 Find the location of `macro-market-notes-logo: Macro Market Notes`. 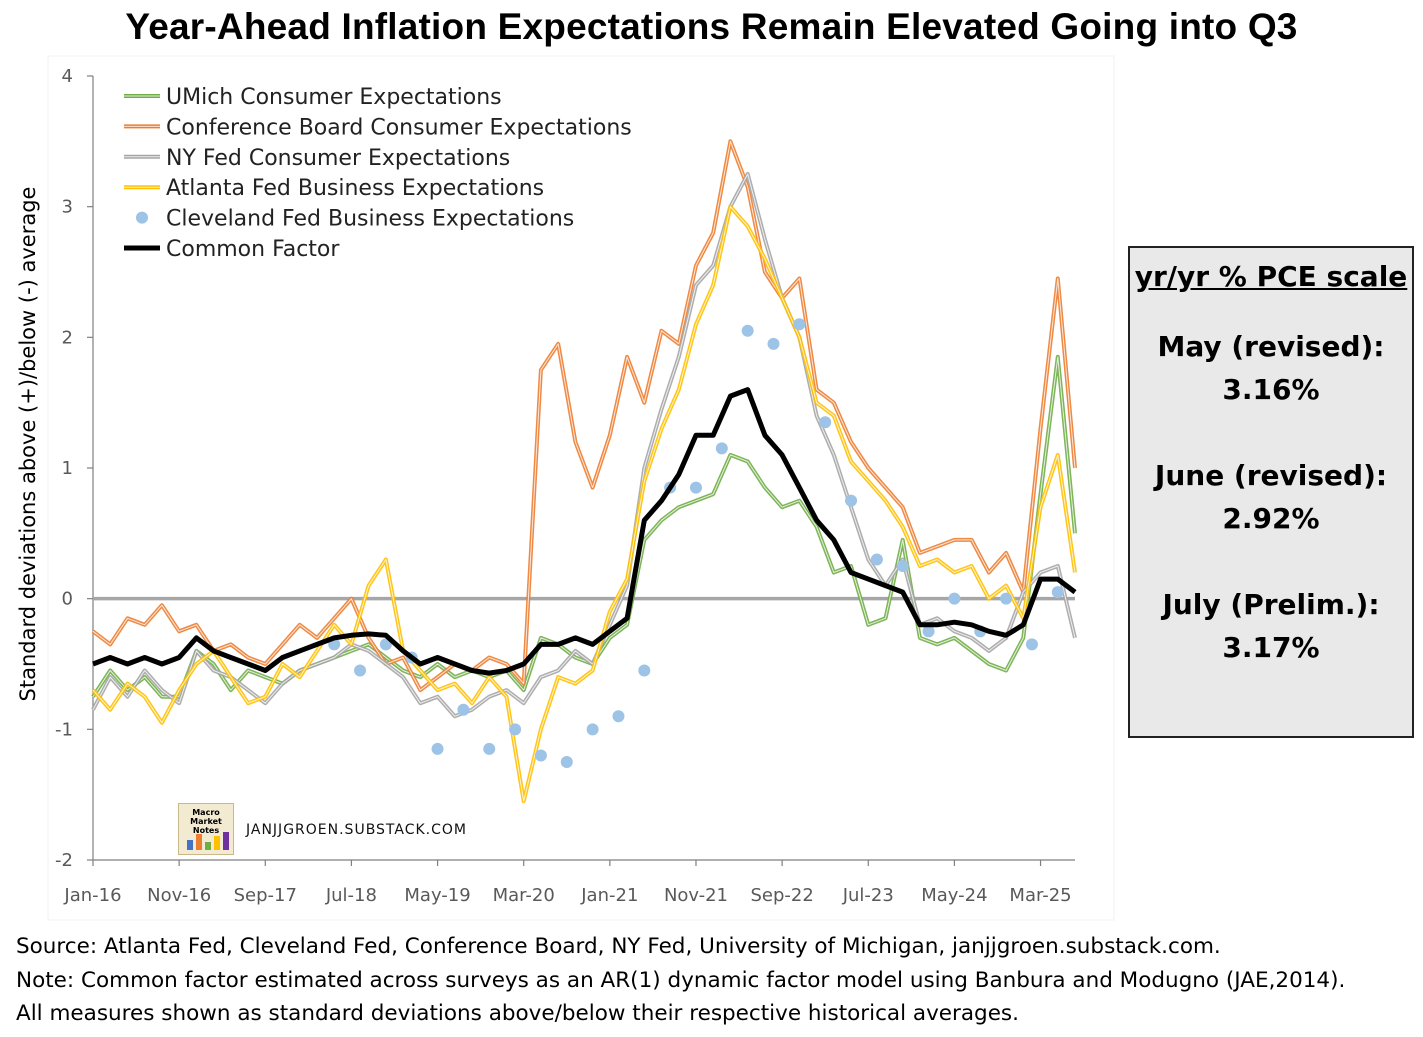

macro-market-notes-logo: Macro Market Notes is located at coordinates (206, 829).